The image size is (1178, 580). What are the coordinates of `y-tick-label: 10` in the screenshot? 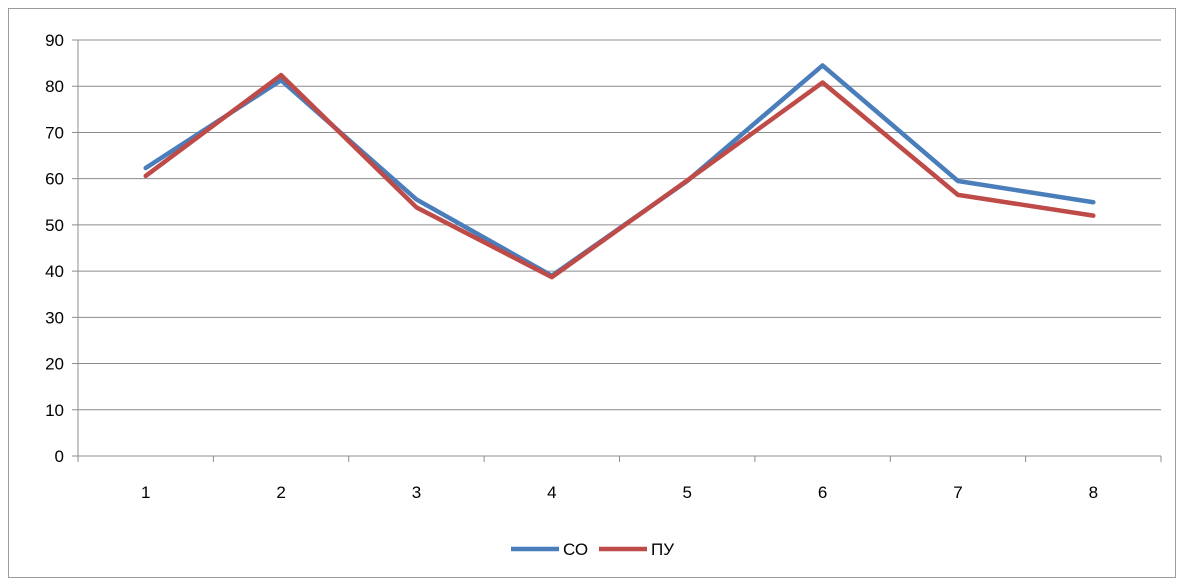 It's located at (54, 410).